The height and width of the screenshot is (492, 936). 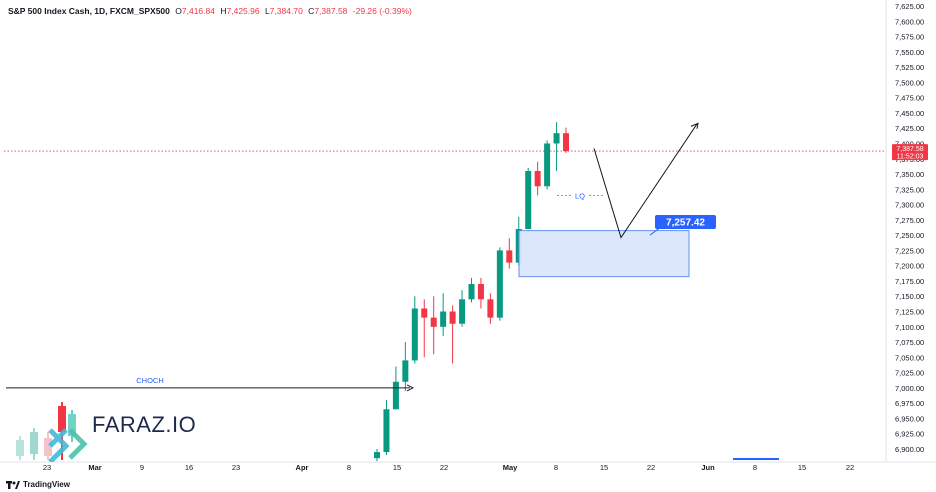 I want to click on price-tag-countdown: 11:52:03, so click(x=910, y=157).